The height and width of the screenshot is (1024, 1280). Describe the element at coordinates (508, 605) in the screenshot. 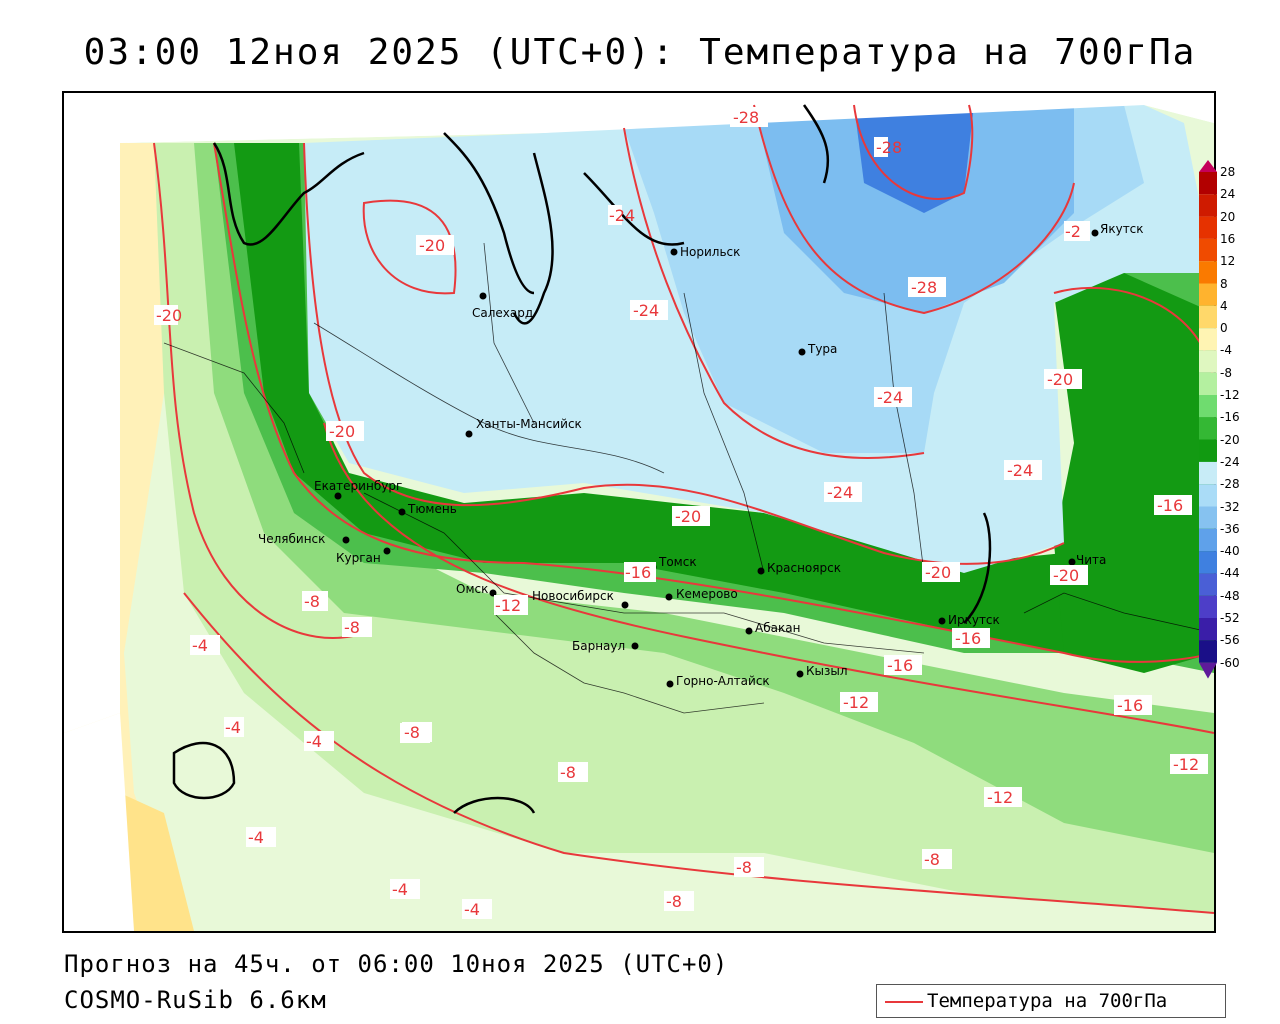

I see `svg-text: -12` at that location.